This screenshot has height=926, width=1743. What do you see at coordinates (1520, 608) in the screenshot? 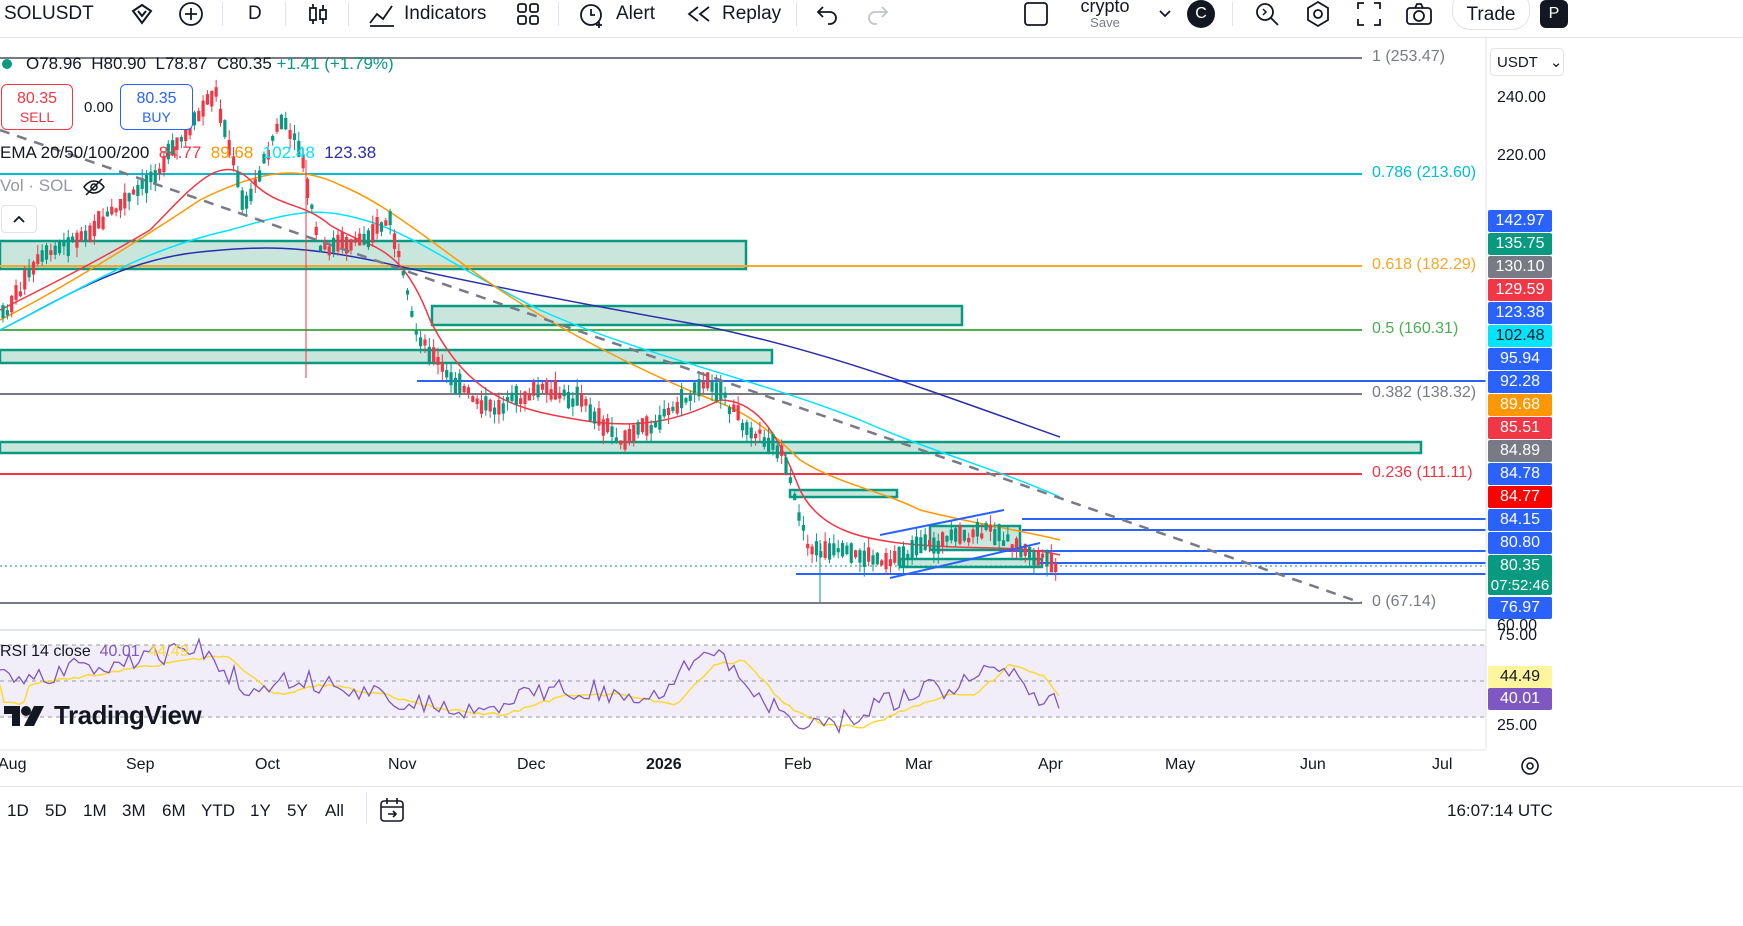
I see `price-axis-label: 76.97` at bounding box center [1520, 608].